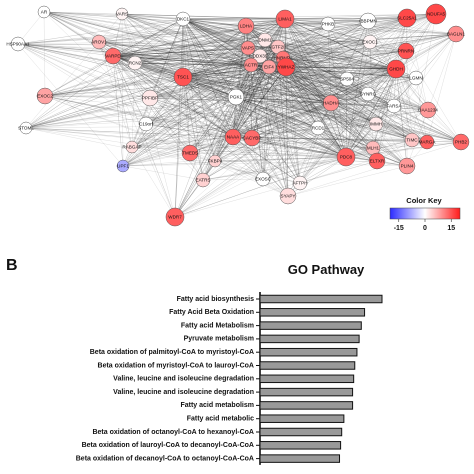  Describe the element at coordinates (26, 128) in the screenshot. I see `network-node: STOML` at that location.